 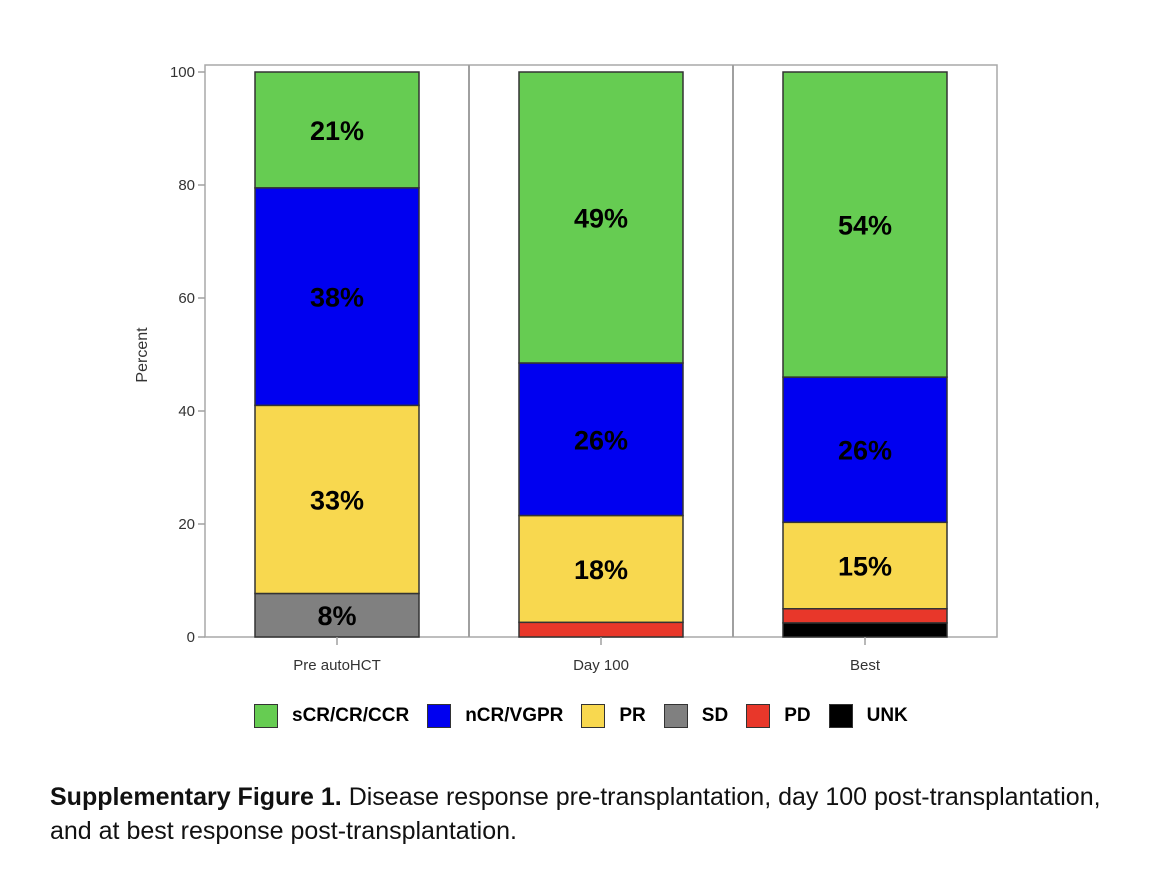 I want to click on data-label: 54%, so click(x=865, y=226).